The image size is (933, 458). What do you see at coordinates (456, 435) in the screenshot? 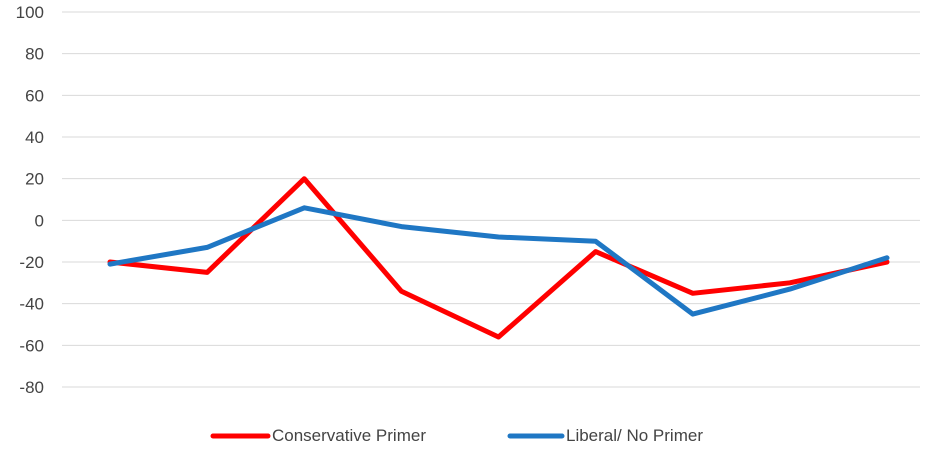
I see `legend: Conservative Primer Liberal/ No Primer` at bounding box center [456, 435].